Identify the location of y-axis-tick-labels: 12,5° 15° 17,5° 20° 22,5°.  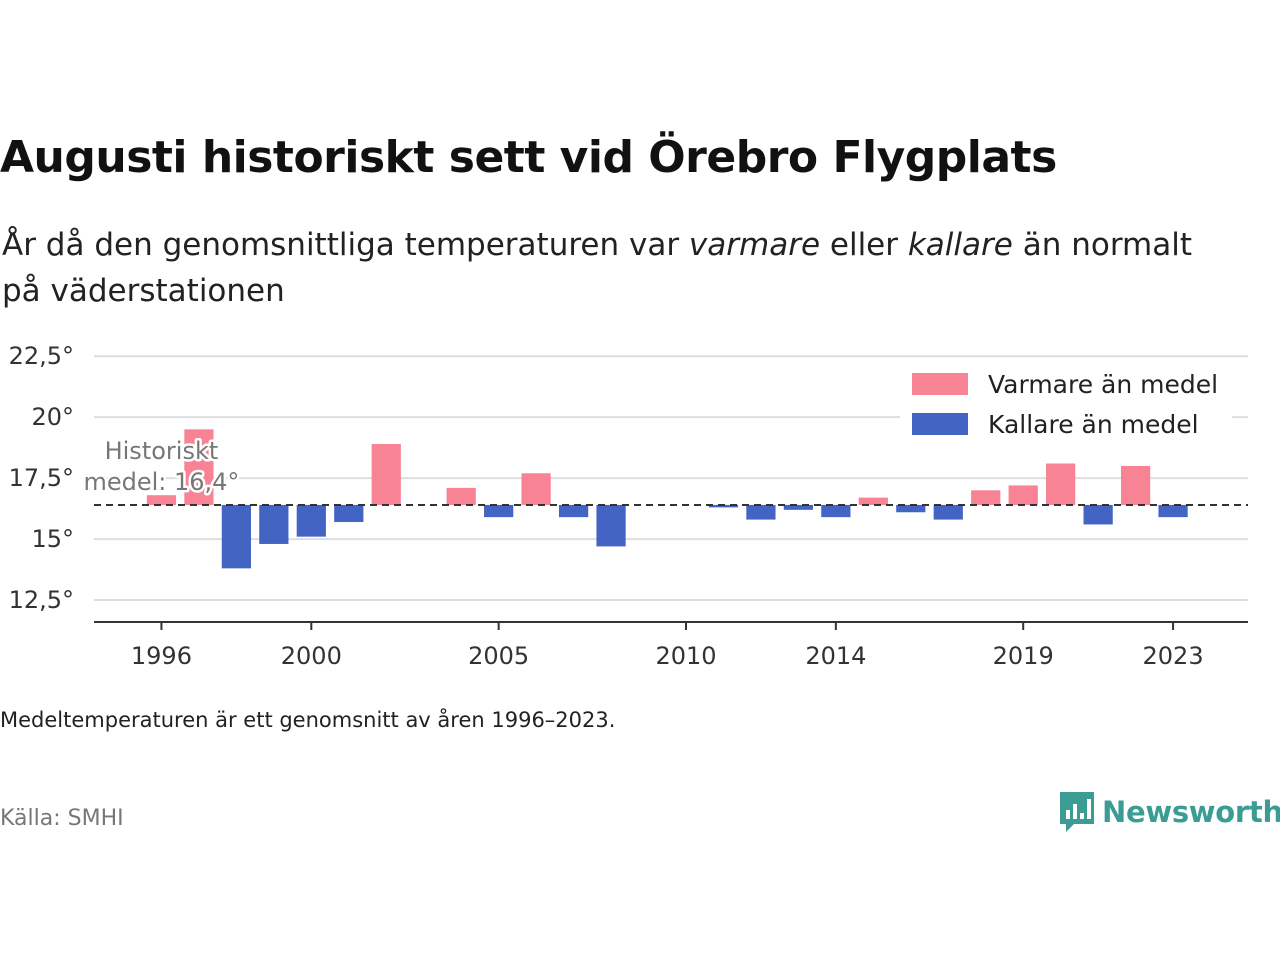
(41, 478).